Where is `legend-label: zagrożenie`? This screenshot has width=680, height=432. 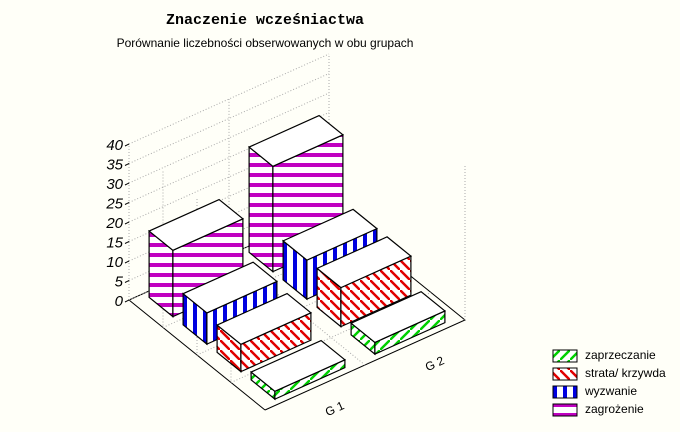
legend-label: zagrożenie is located at coordinates (614, 409).